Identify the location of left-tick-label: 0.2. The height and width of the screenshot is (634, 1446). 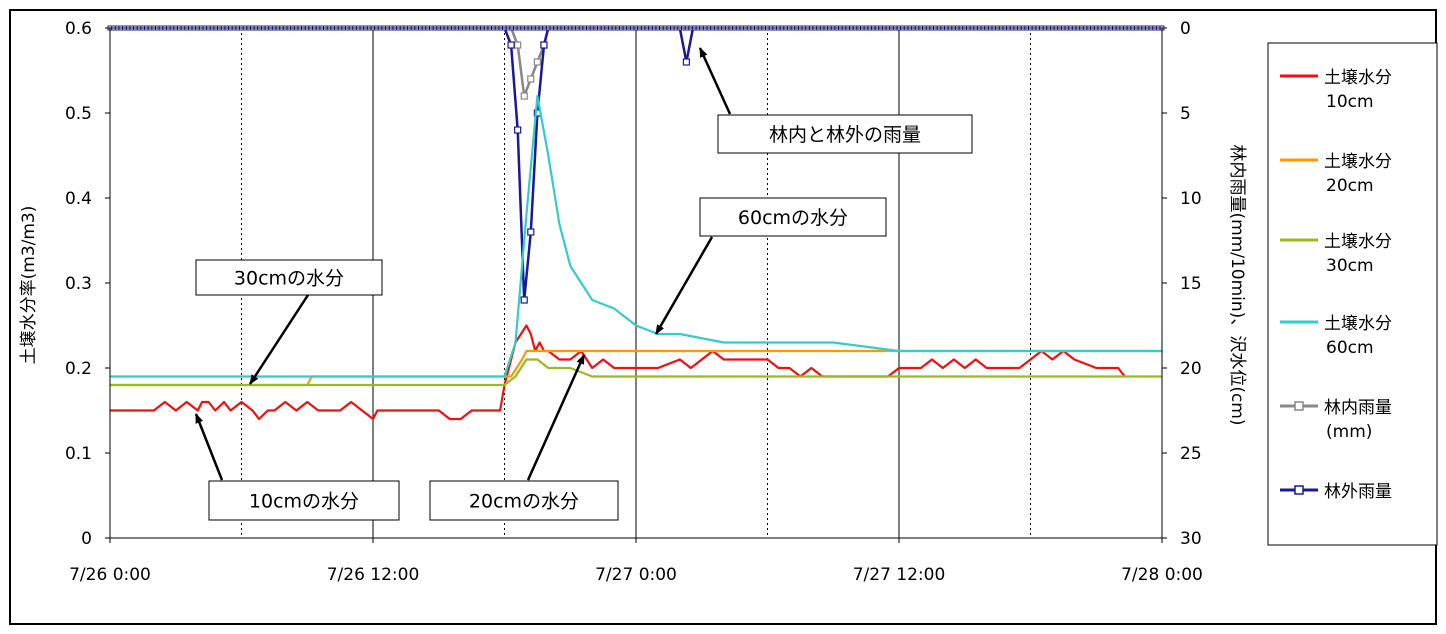
(78, 369).